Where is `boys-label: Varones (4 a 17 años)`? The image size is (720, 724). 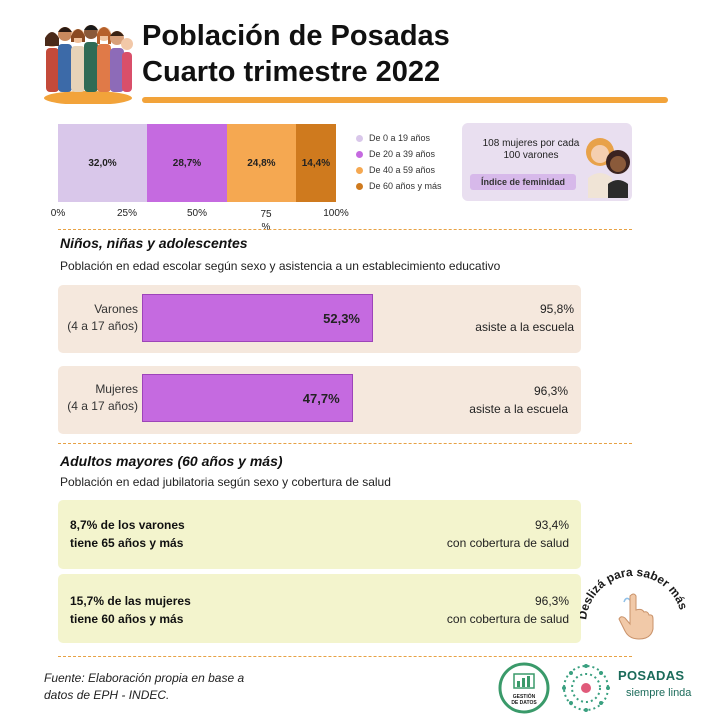 boys-label: Varones (4 a 17 años) is located at coordinates (97, 318).